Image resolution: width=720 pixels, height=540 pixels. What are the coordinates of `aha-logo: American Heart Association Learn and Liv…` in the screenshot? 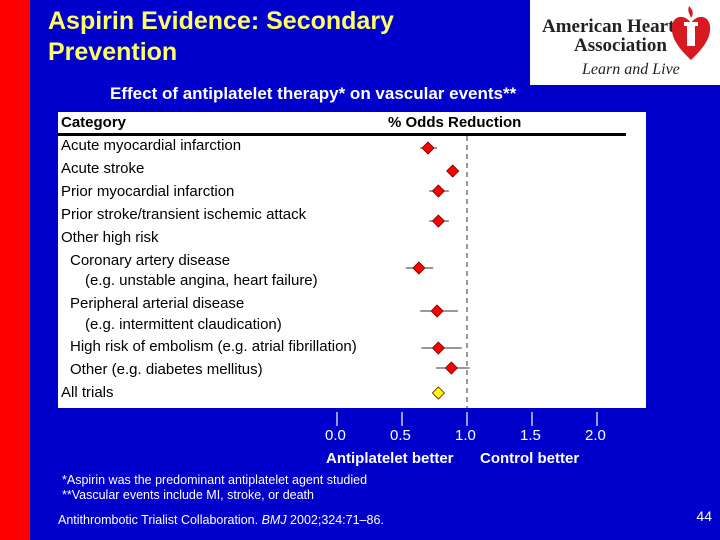 It's located at (625, 42).